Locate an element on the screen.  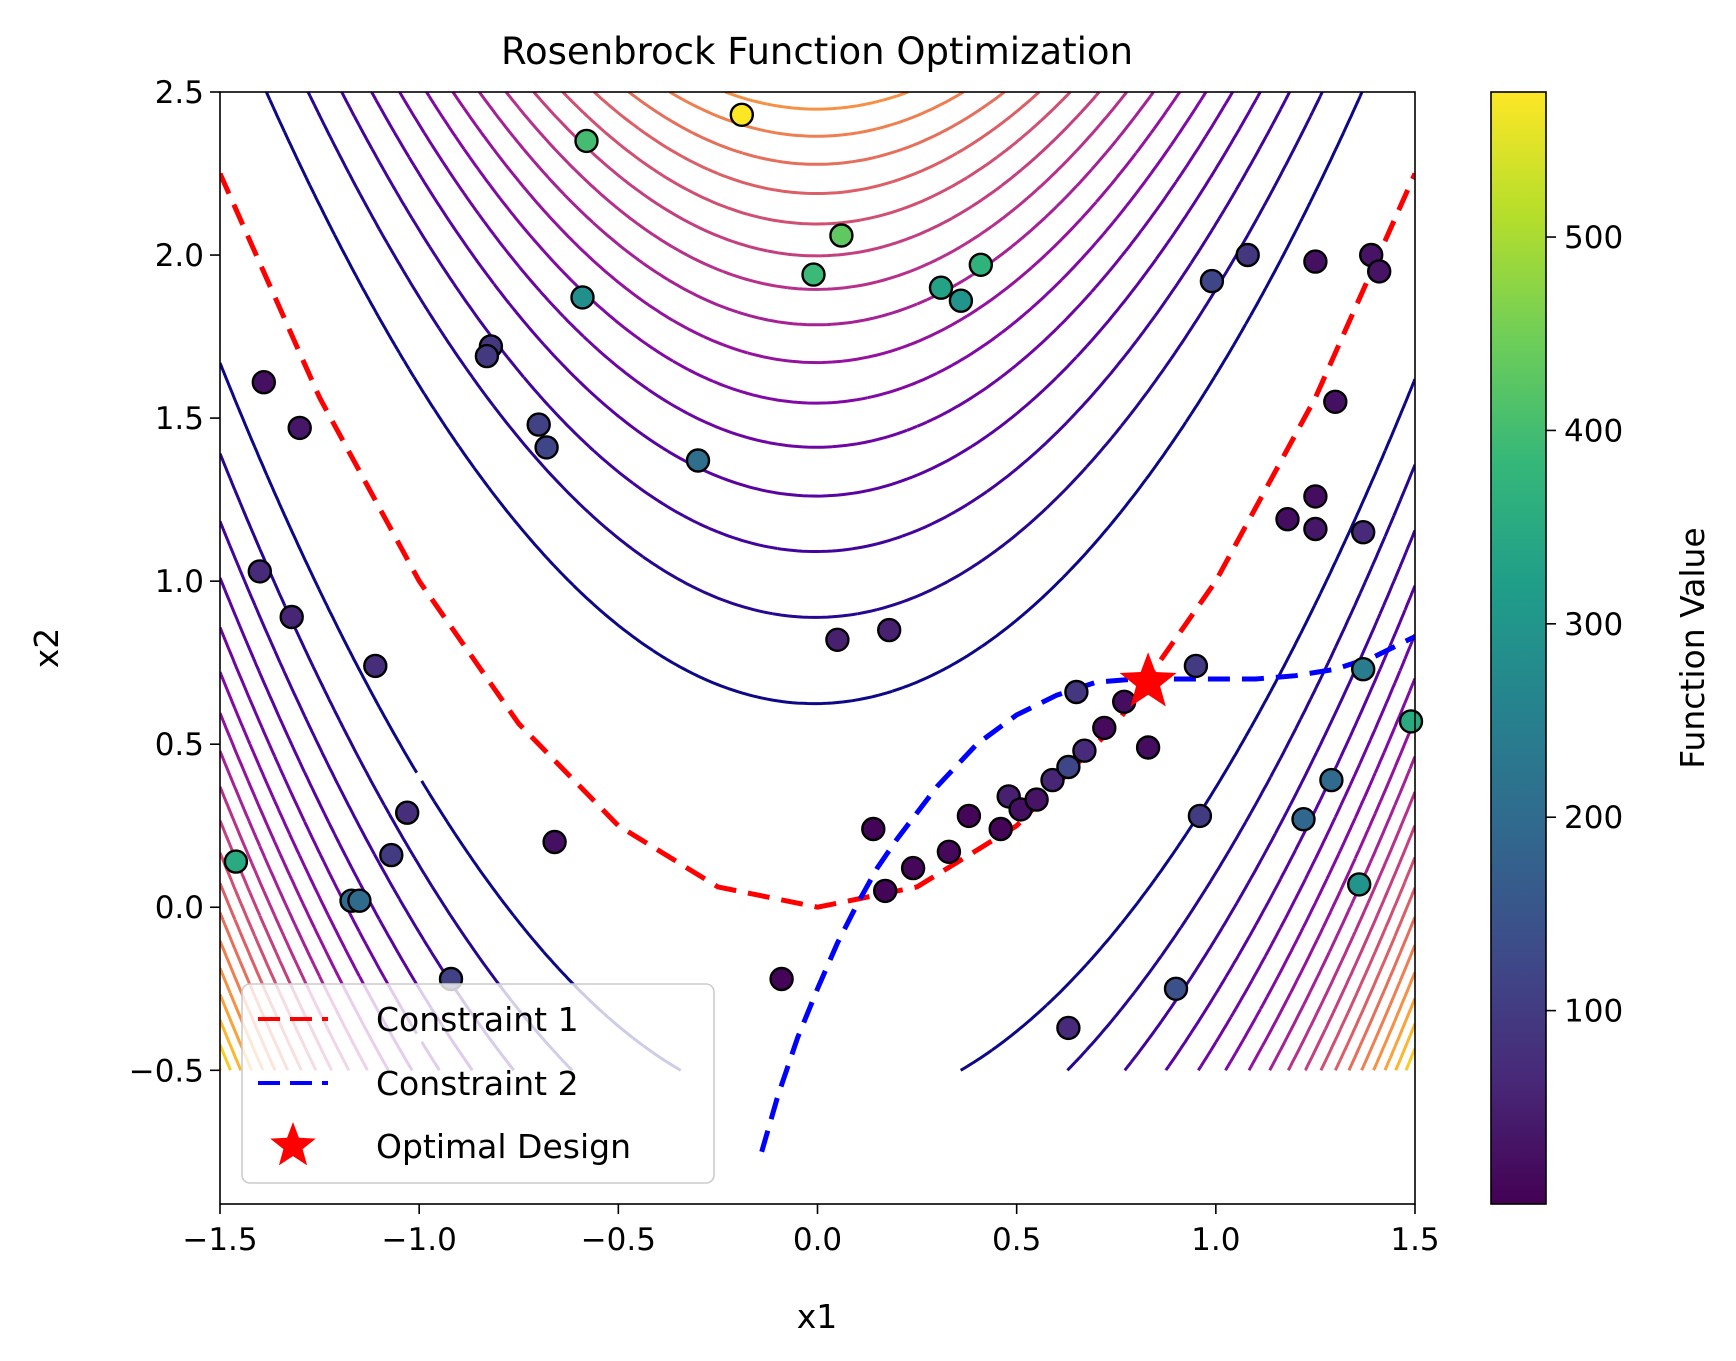
colorbar: 100 200 300 400 500 Function Value is located at coordinates (1601, 648).